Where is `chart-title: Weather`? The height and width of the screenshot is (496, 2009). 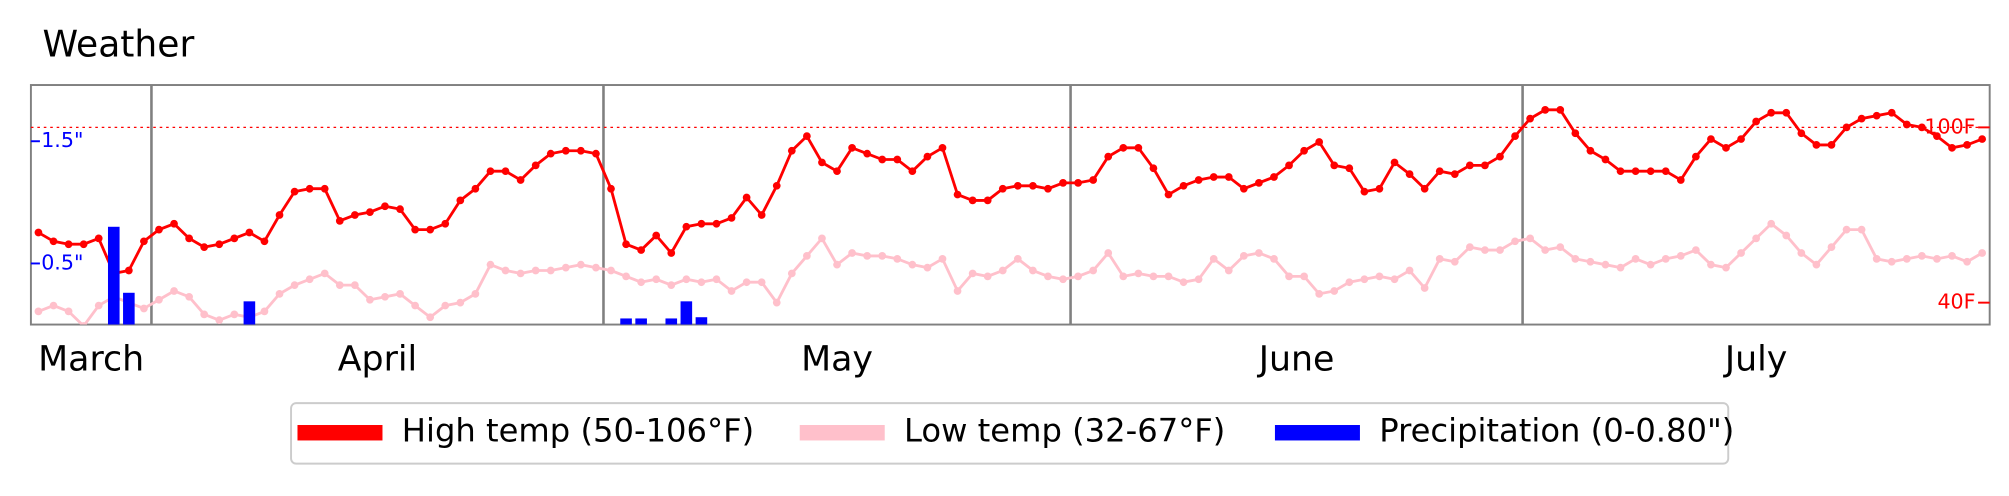
chart-title: Weather is located at coordinates (118, 44).